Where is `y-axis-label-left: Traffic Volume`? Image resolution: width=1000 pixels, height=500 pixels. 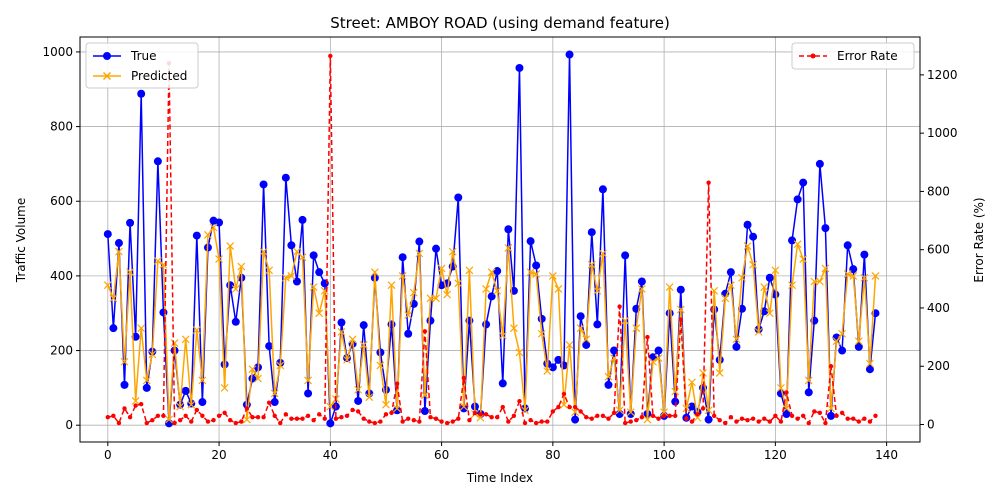
y-axis-label-left: Traffic Volume is located at coordinates (21, 241).